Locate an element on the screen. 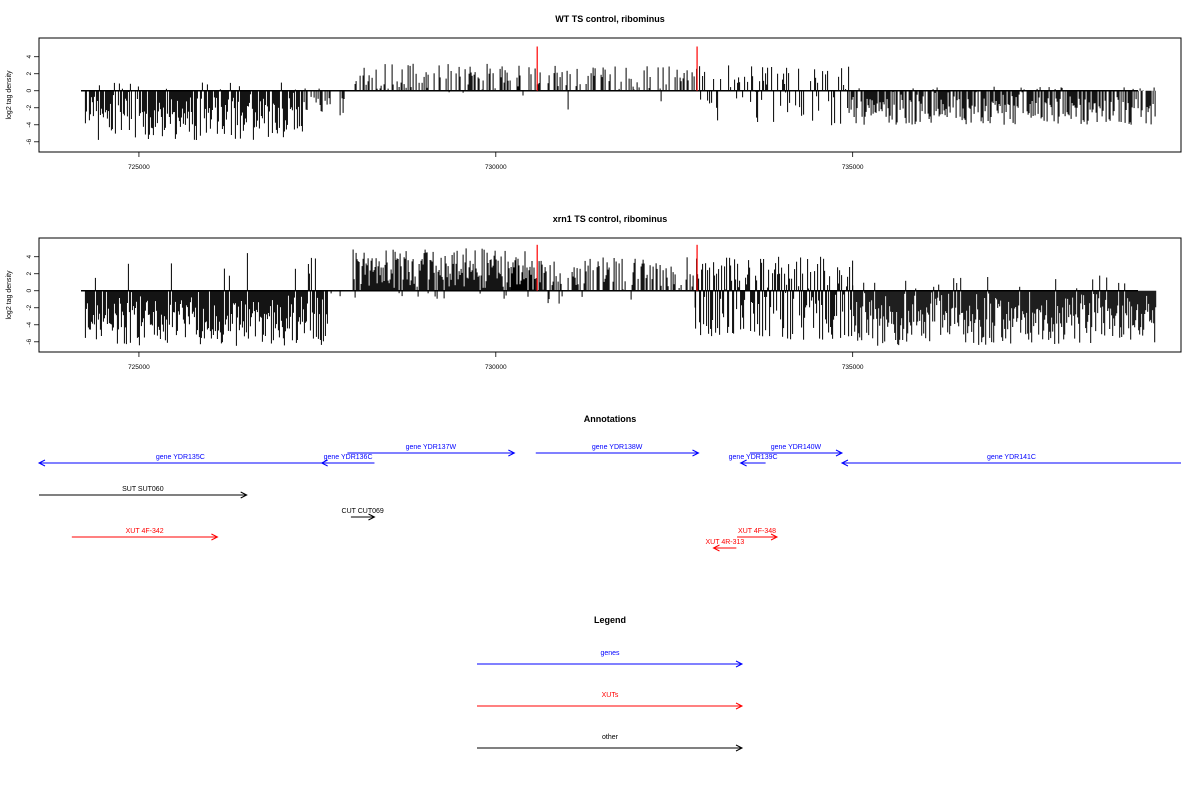  legend-label: other is located at coordinates (610, 737).